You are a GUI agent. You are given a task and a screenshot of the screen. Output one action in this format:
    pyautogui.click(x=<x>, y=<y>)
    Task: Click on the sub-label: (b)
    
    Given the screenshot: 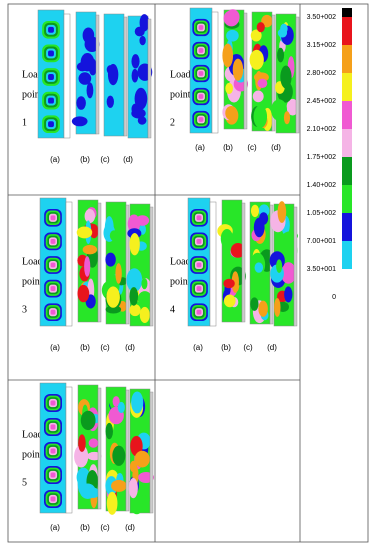 What is the action you would take?
    pyautogui.click(x=228, y=147)
    